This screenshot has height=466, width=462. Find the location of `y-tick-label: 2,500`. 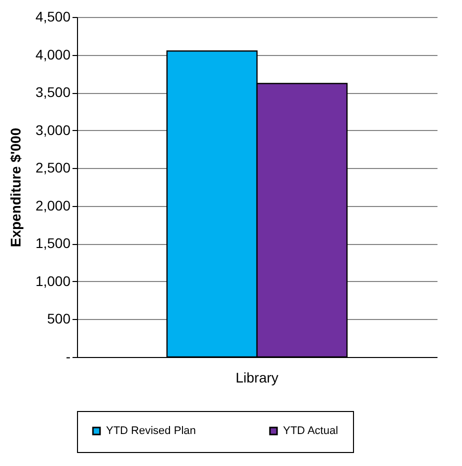

y-tick-label: 2,500 is located at coordinates (53, 168).